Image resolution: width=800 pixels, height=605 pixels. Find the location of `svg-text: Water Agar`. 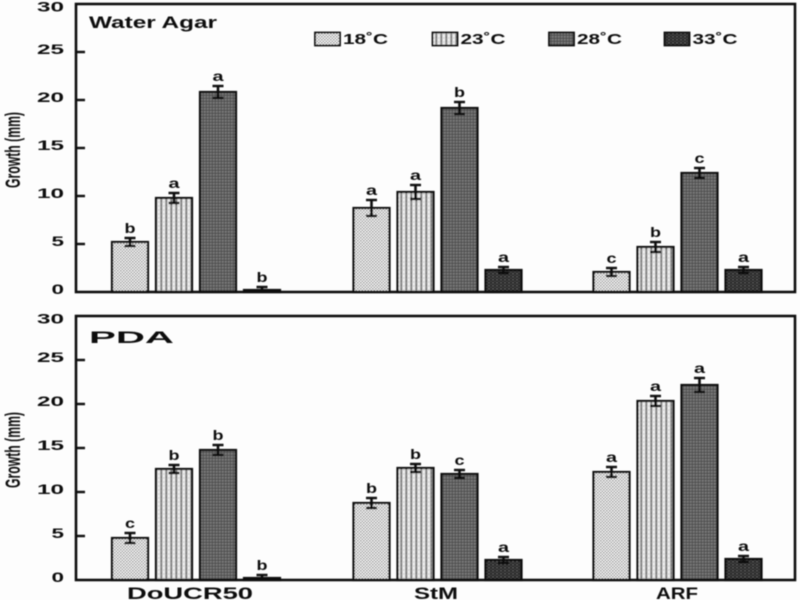

svg-text: Water Agar is located at coordinates (153, 22).